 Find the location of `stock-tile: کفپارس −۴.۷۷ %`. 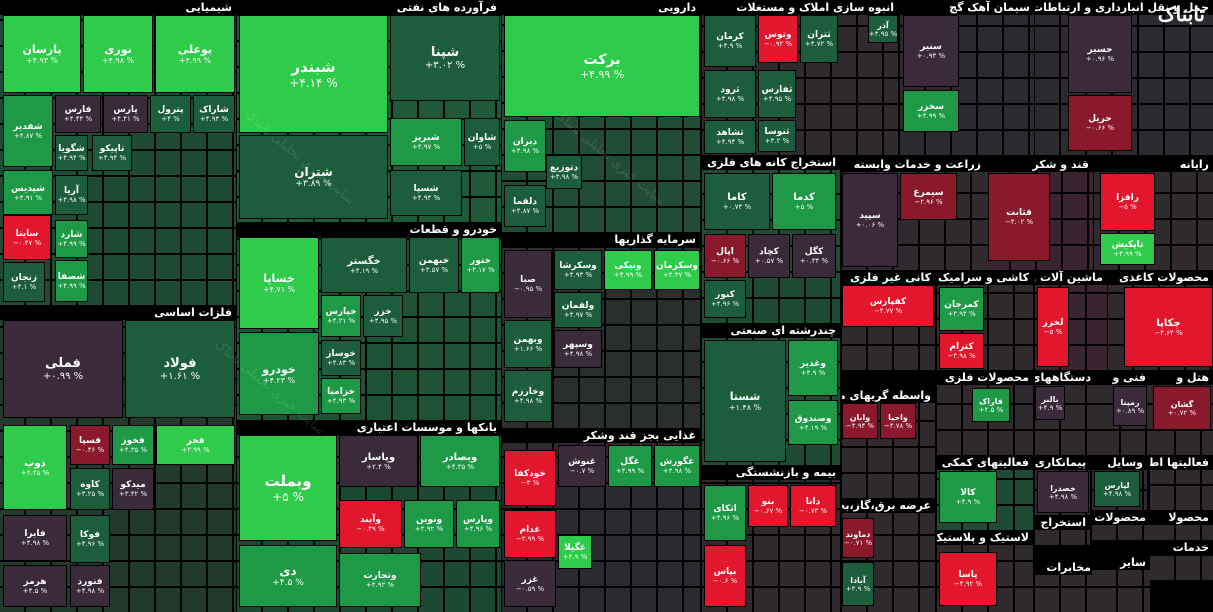

stock-tile: کفپارس −۴.۷۷ % is located at coordinates (888, 306).